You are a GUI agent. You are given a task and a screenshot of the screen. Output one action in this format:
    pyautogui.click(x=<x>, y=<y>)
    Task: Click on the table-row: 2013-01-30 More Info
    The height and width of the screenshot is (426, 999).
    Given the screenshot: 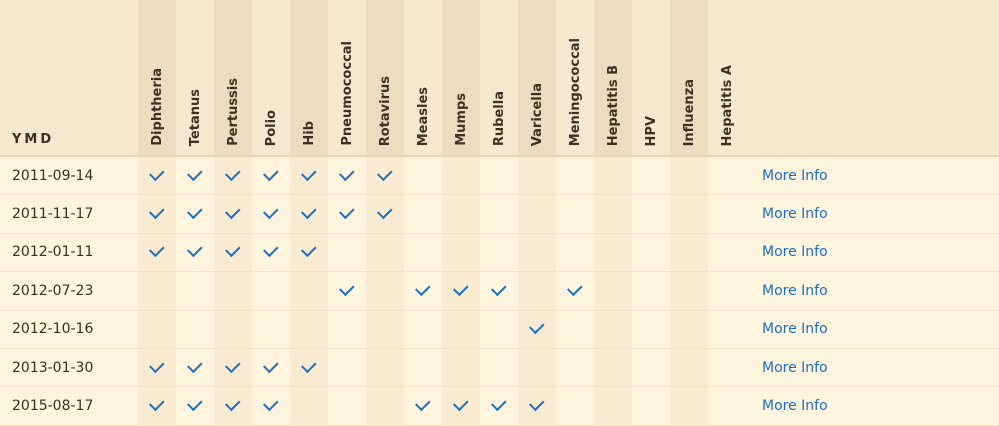 What is the action you would take?
    pyautogui.click(x=499, y=368)
    